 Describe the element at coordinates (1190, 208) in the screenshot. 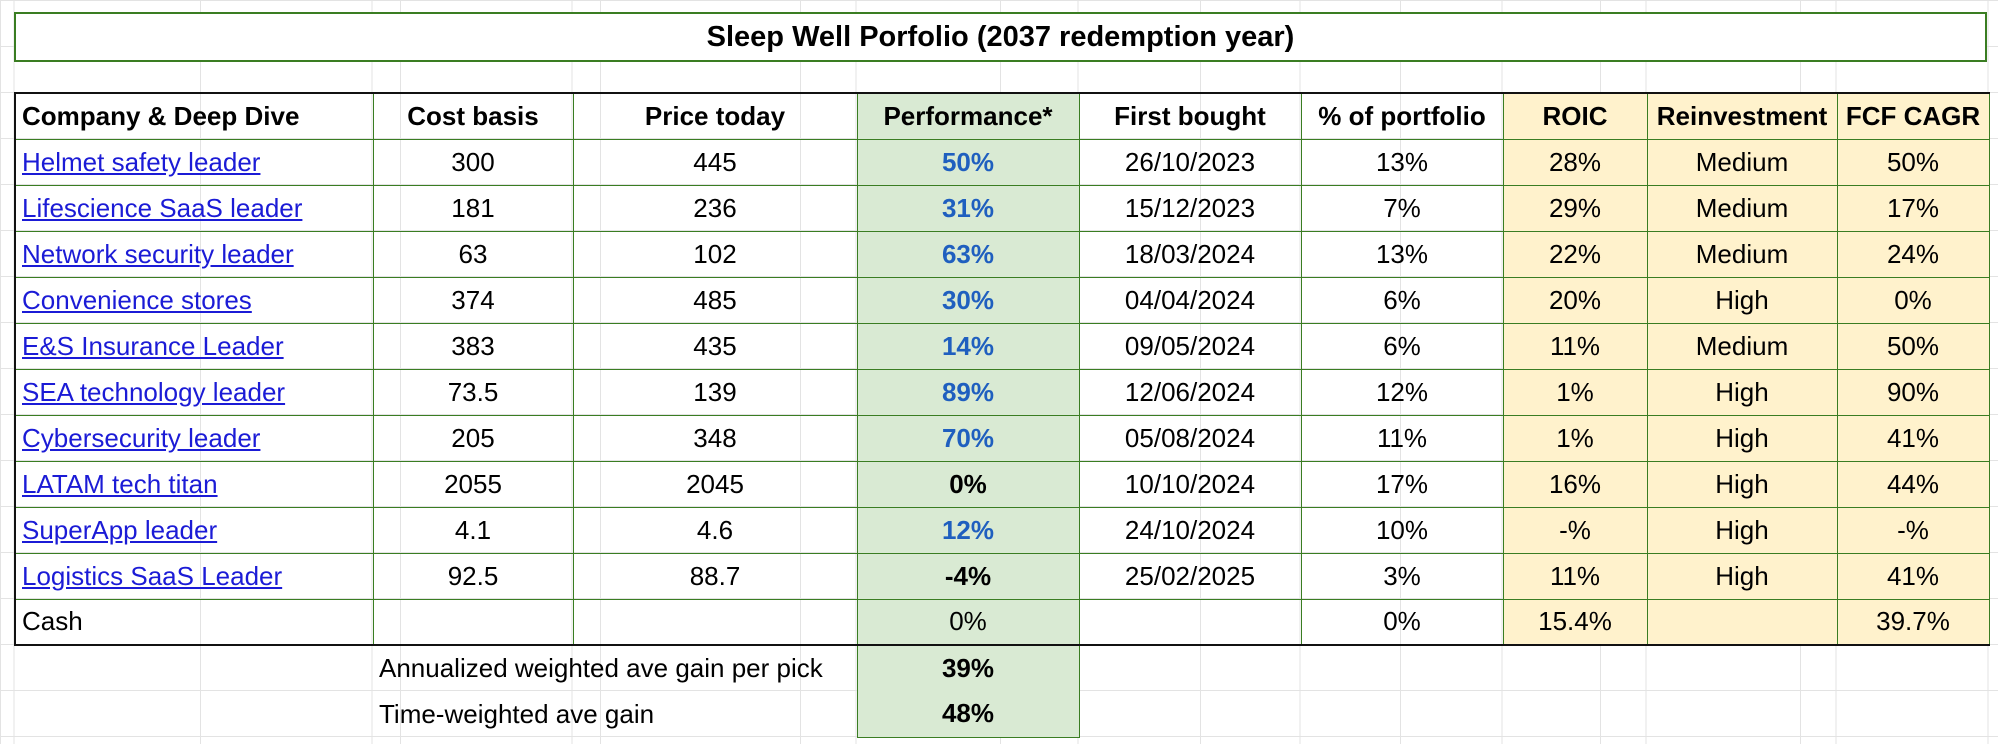

I see `first-bought-cell: 15/12/2023` at that location.